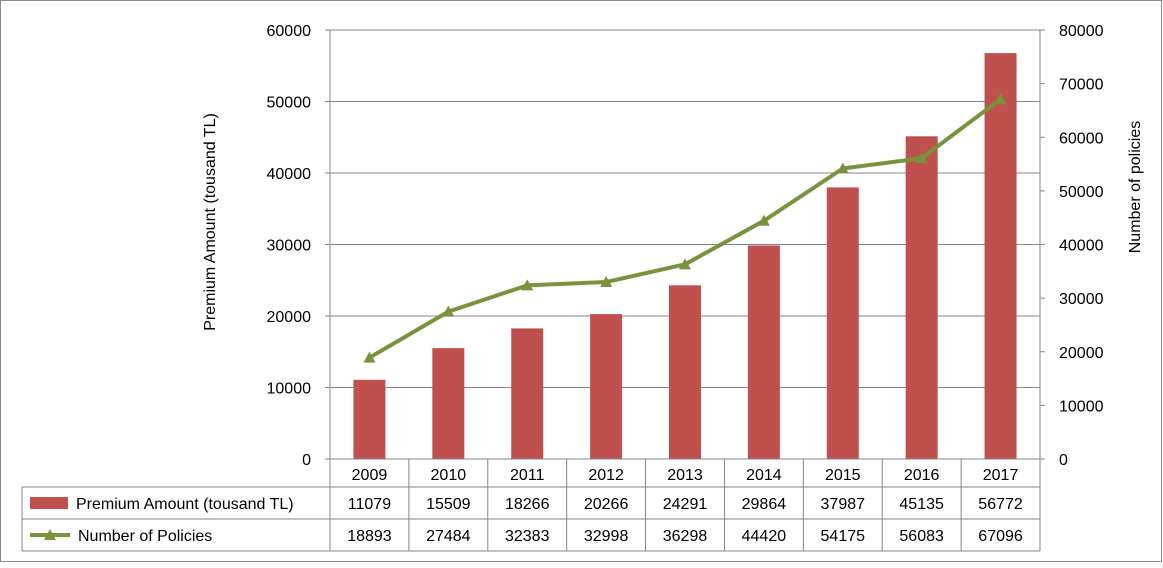  I want to click on data-label: 45135, so click(921, 504).